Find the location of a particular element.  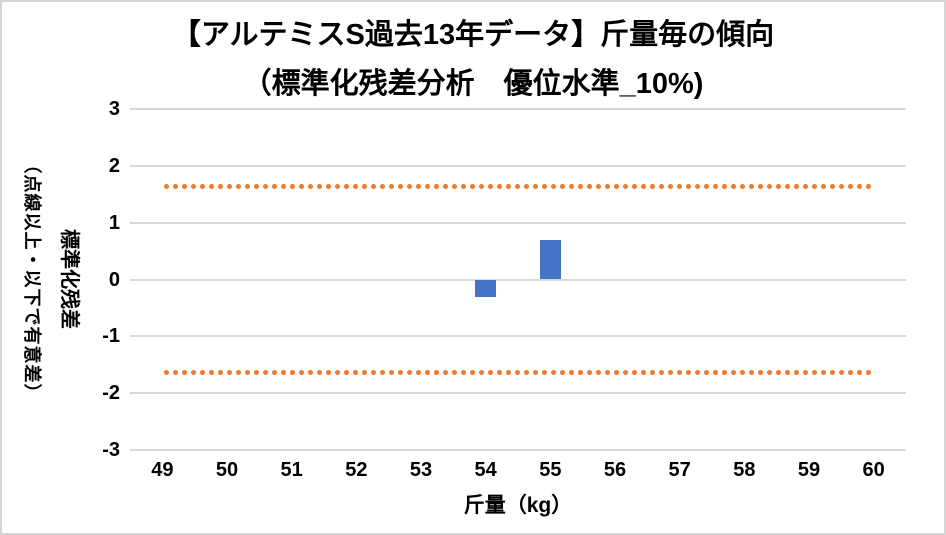

chart-title: 【アルテミスS過去13年データ】斤量毎の傾向 is located at coordinates (473, 35).